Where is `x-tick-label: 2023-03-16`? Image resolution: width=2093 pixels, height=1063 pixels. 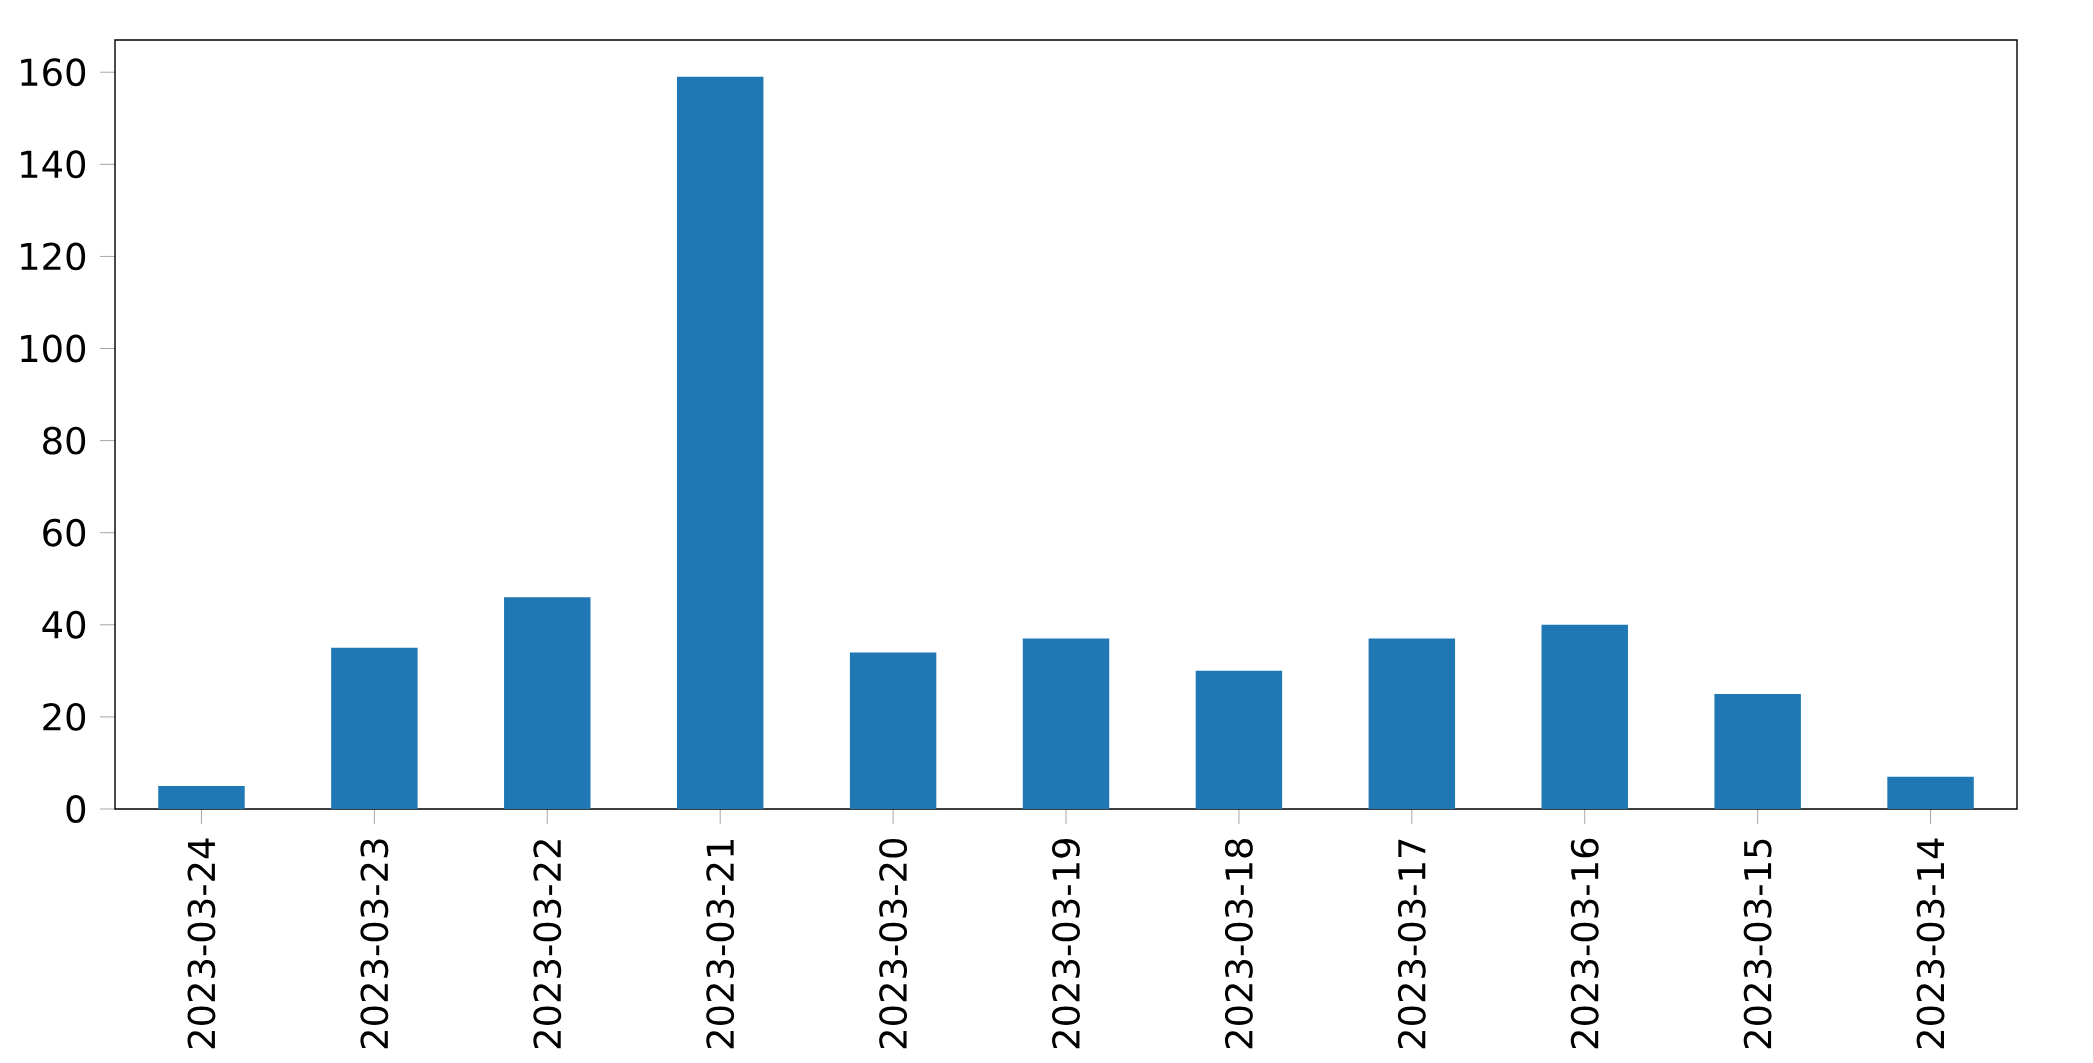 x-tick-label: 2023-03-16 is located at coordinates (1584, 944).